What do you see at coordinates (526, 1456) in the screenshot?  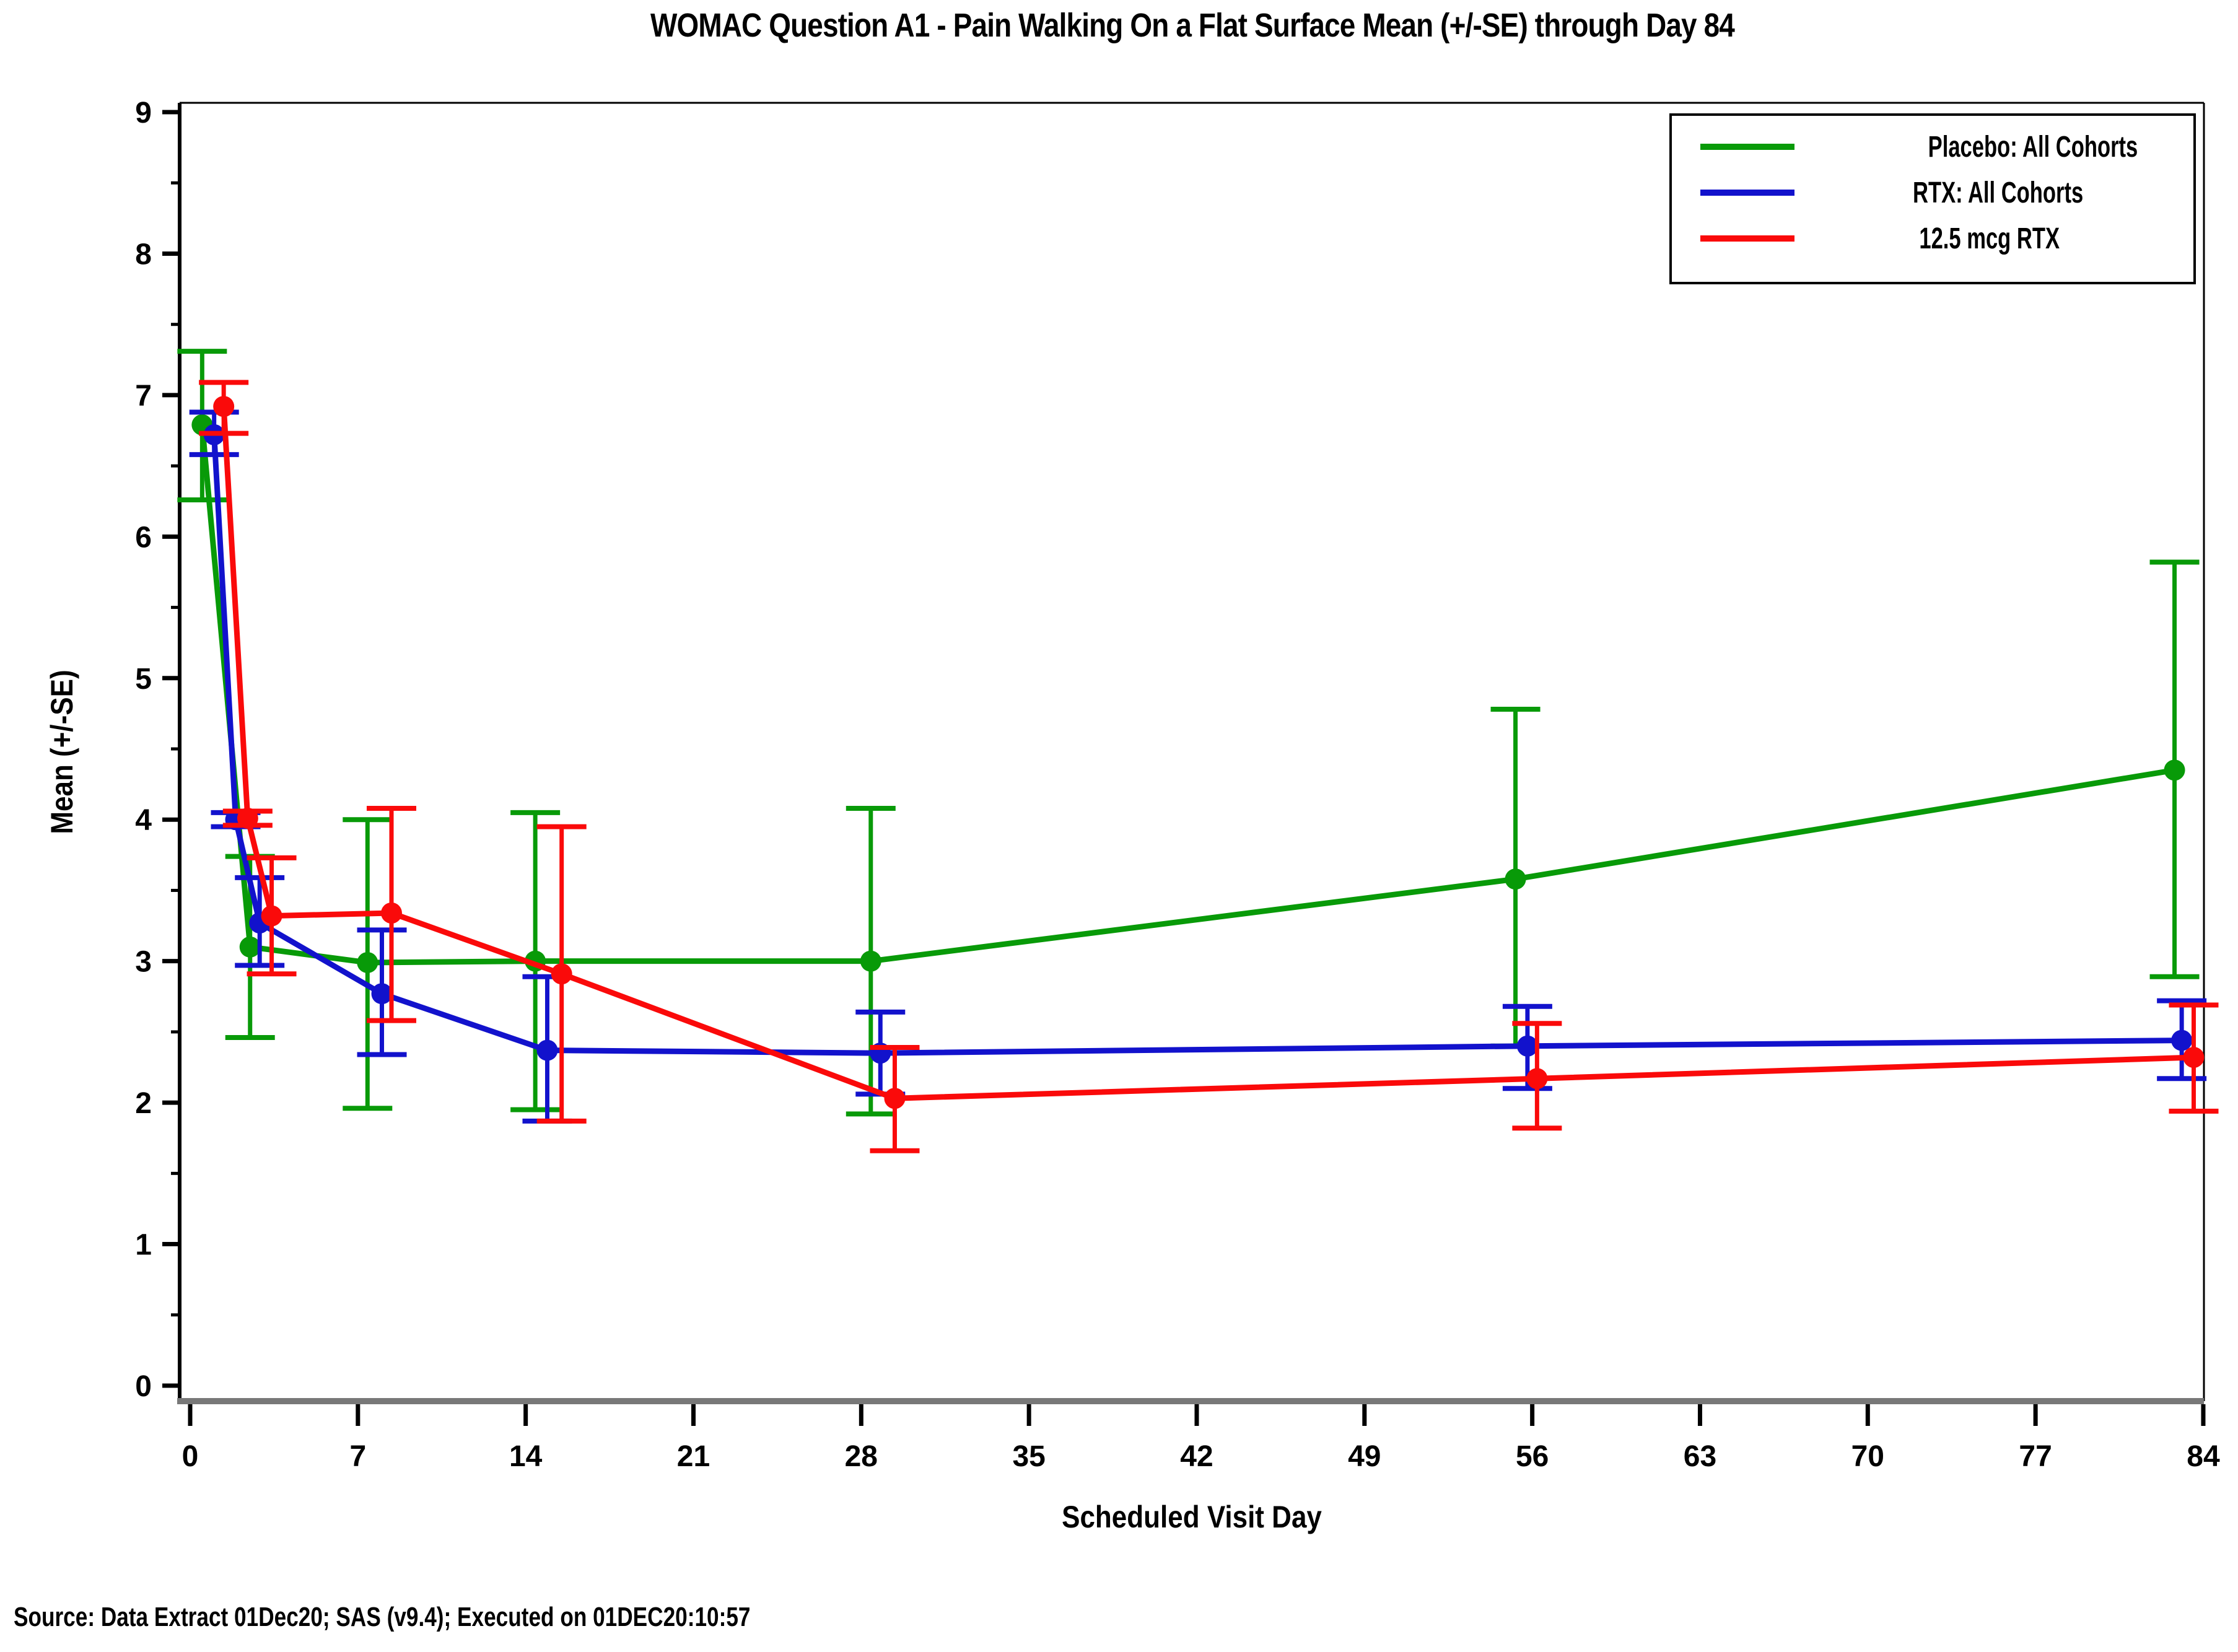 I see `svg-text: 14` at bounding box center [526, 1456].